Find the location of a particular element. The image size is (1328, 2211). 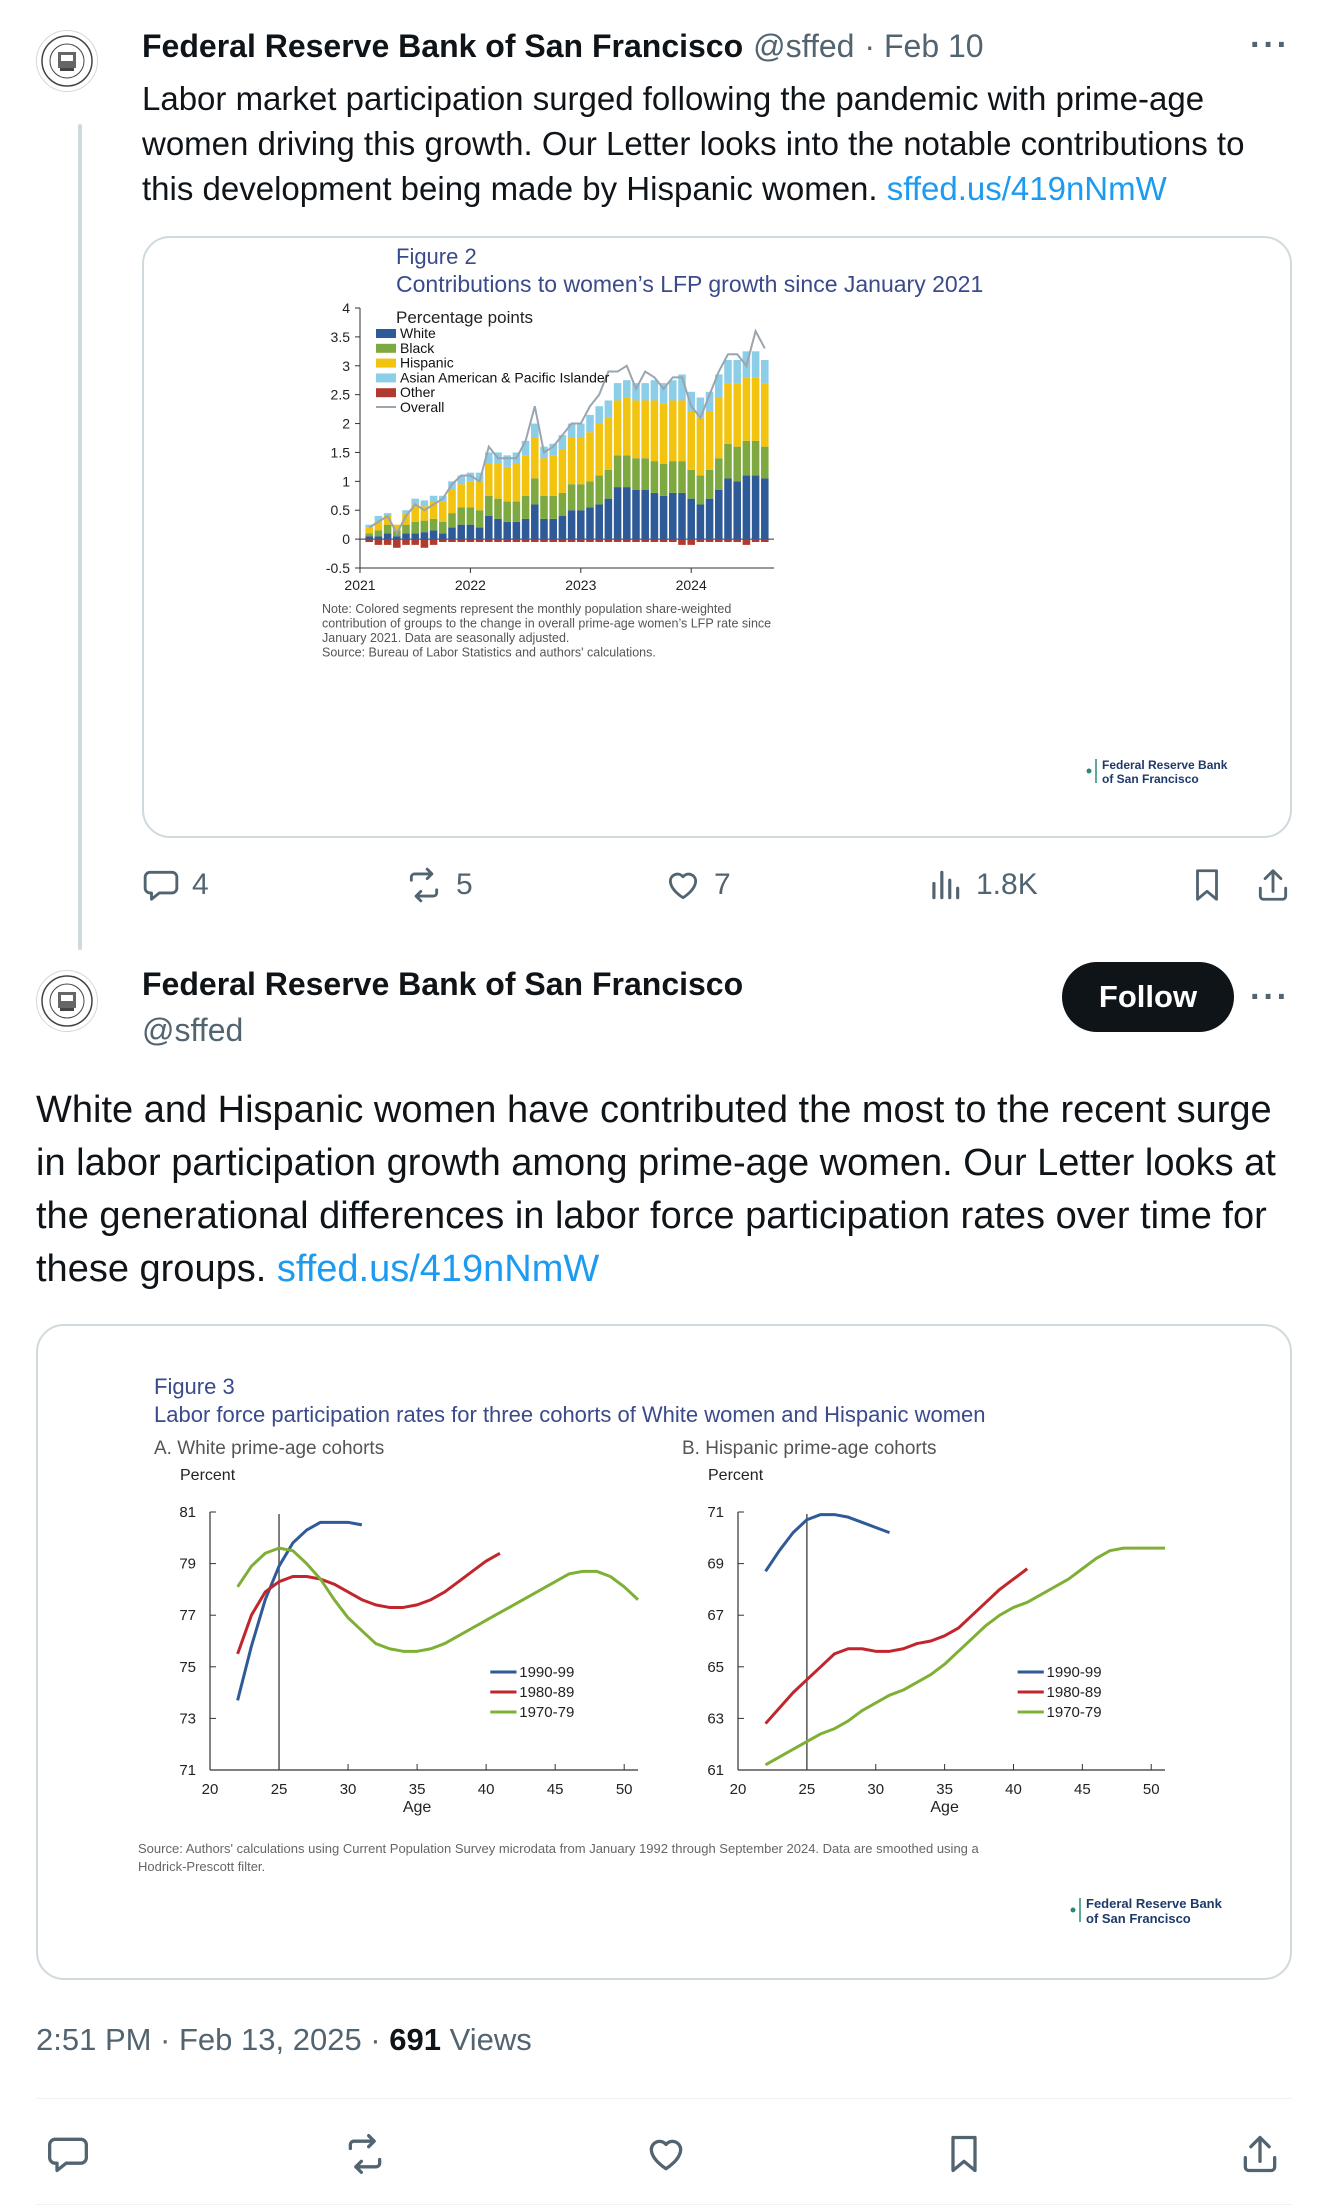

like-button: 7 is located at coordinates (697, 885).